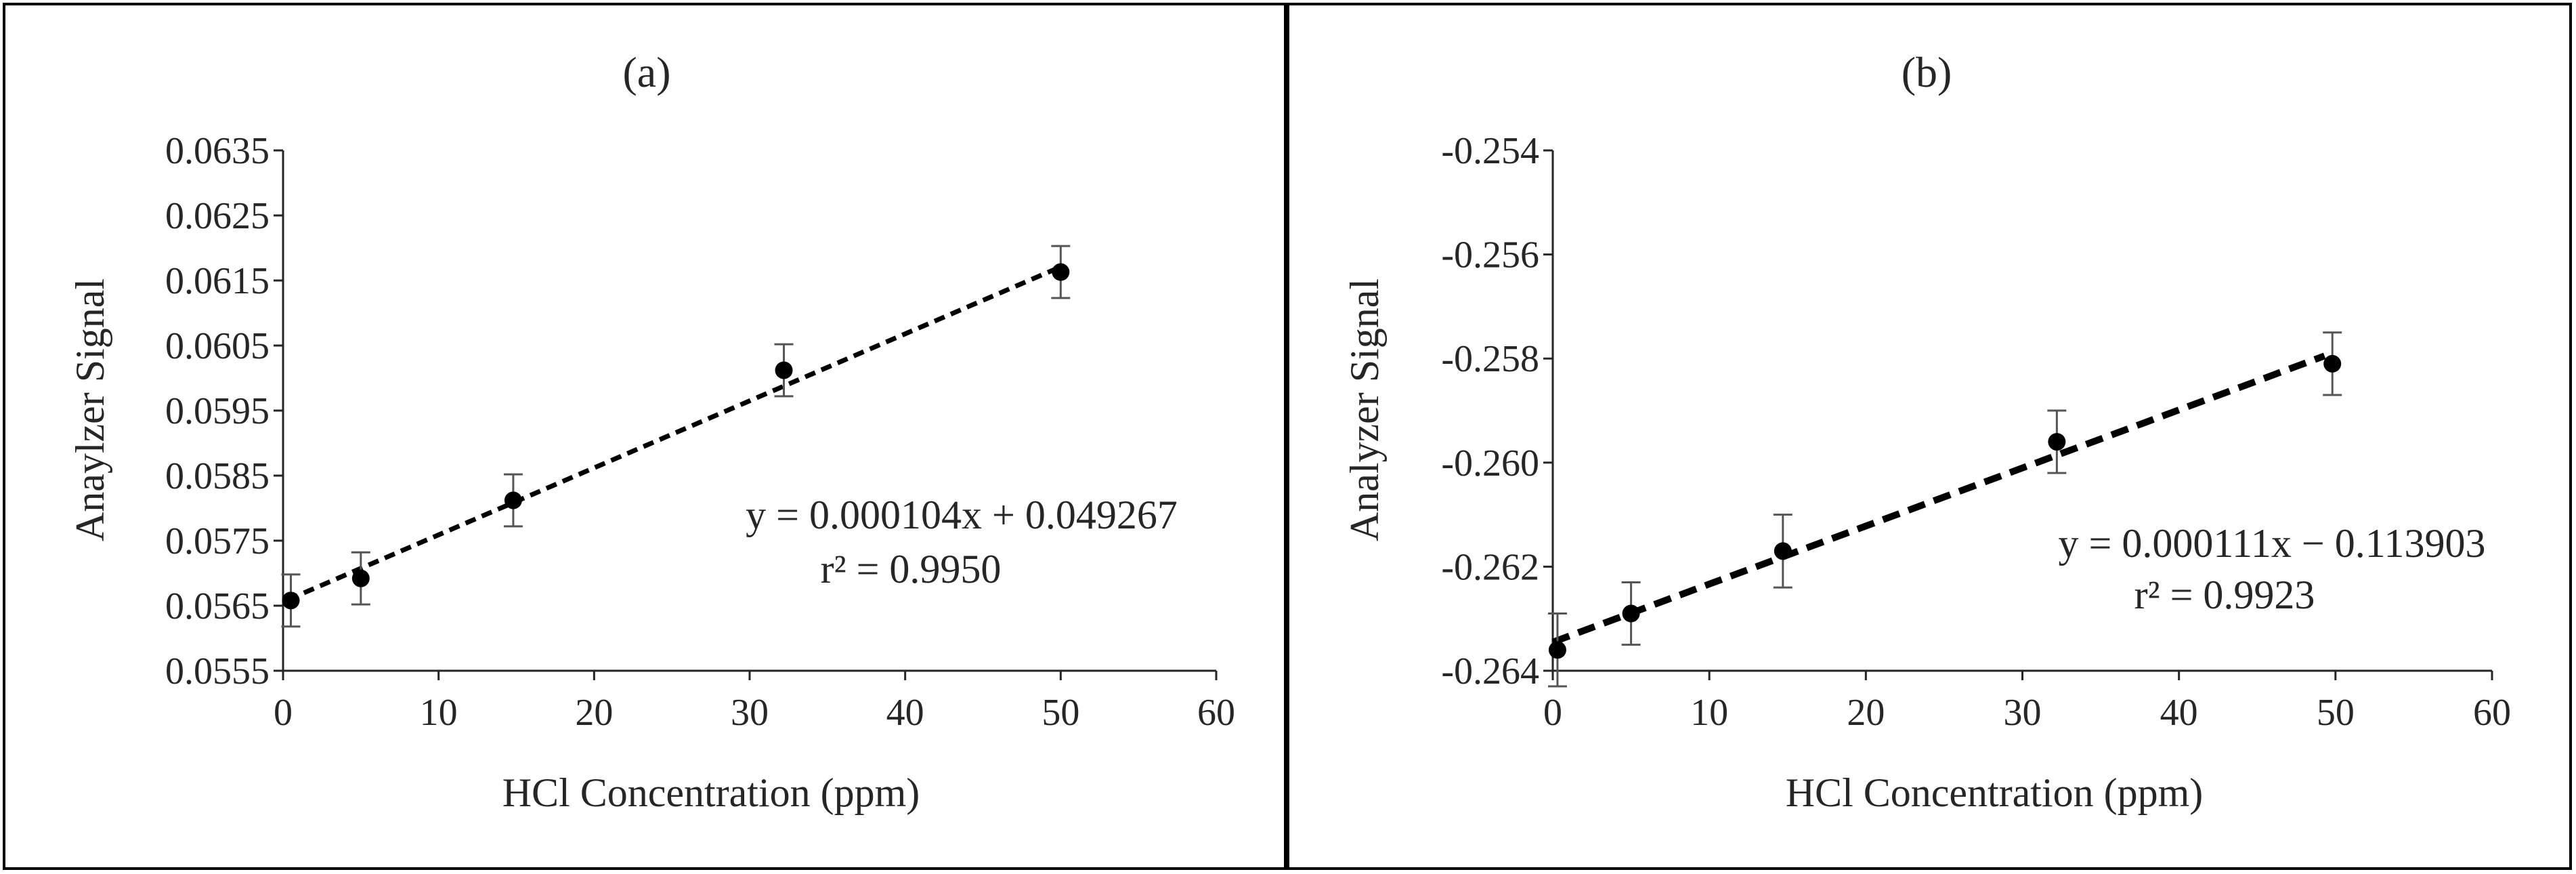 The height and width of the screenshot is (874, 2576). Describe the element at coordinates (217, 346) in the screenshot. I see `panel-a-y-tick-label: 0.0605` at that location.